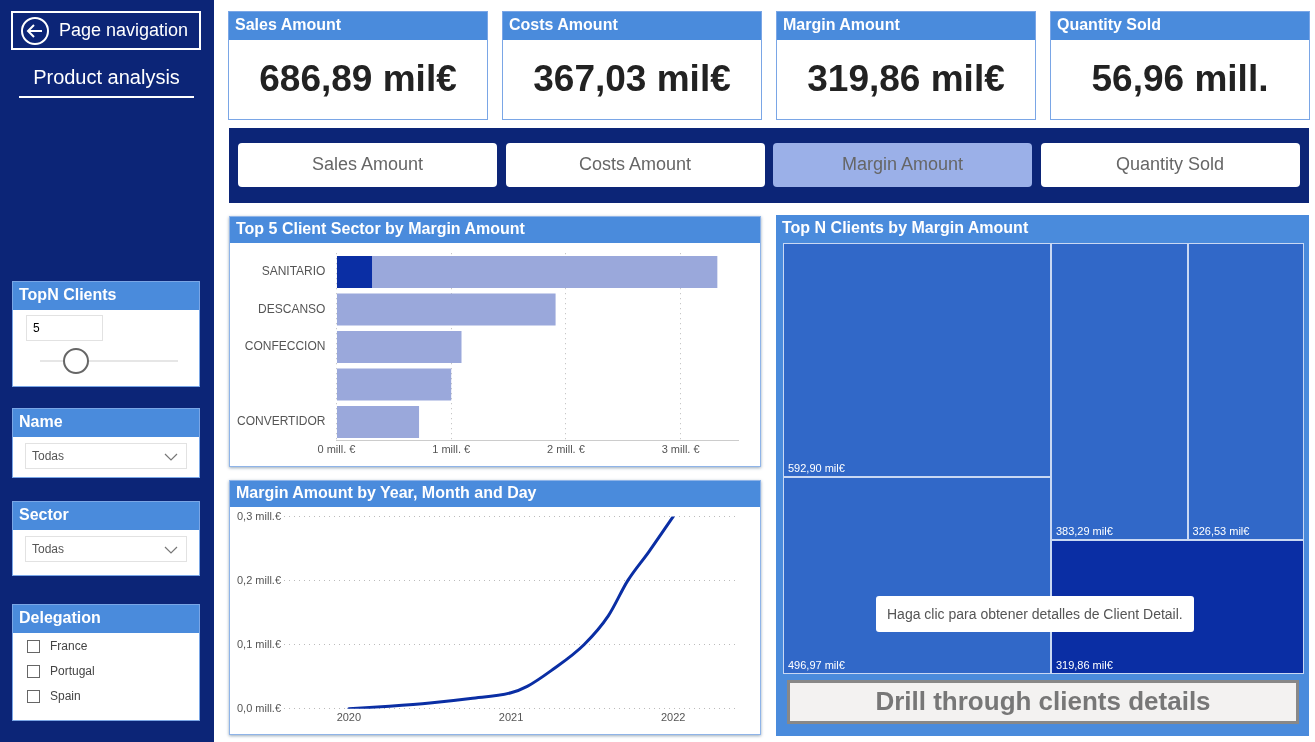  I want to click on text: Delegation, so click(60, 617).